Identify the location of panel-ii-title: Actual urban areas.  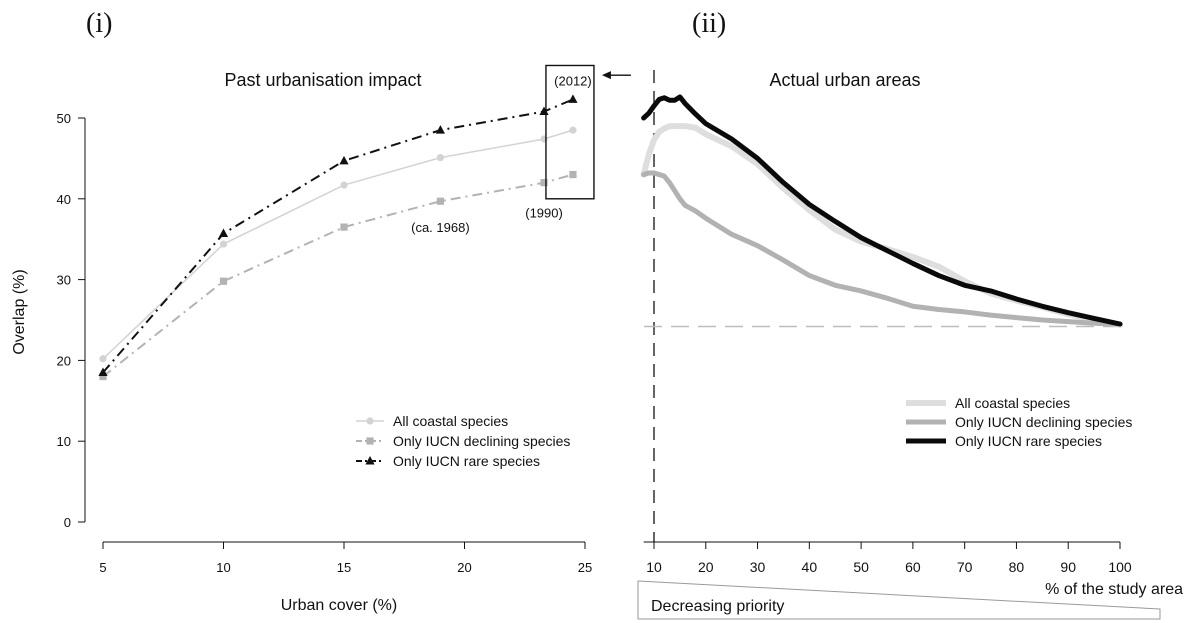
(844, 80).